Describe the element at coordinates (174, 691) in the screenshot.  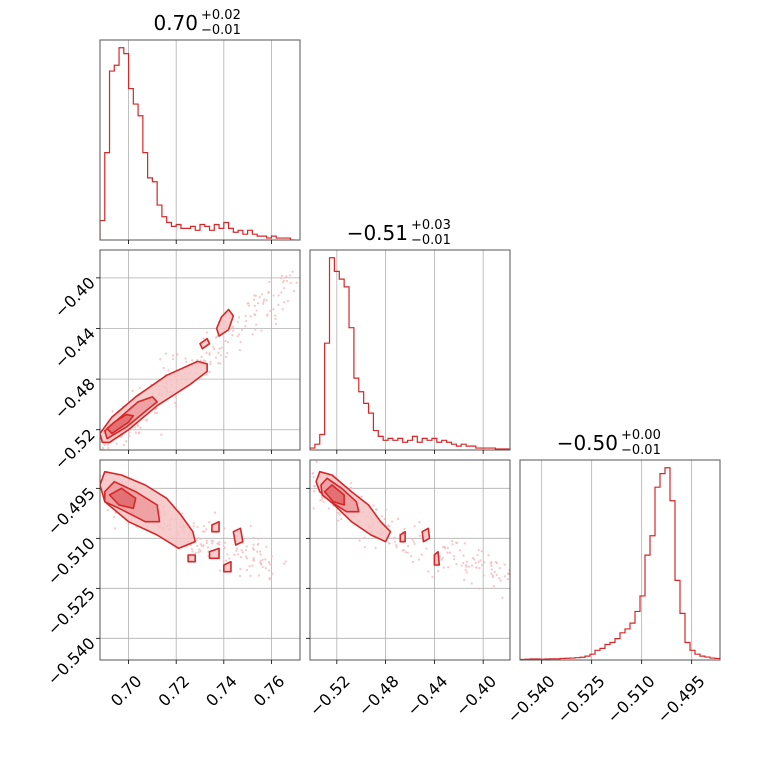
I see `scatter-3-1-xtick-label-1: 0.72` at that location.